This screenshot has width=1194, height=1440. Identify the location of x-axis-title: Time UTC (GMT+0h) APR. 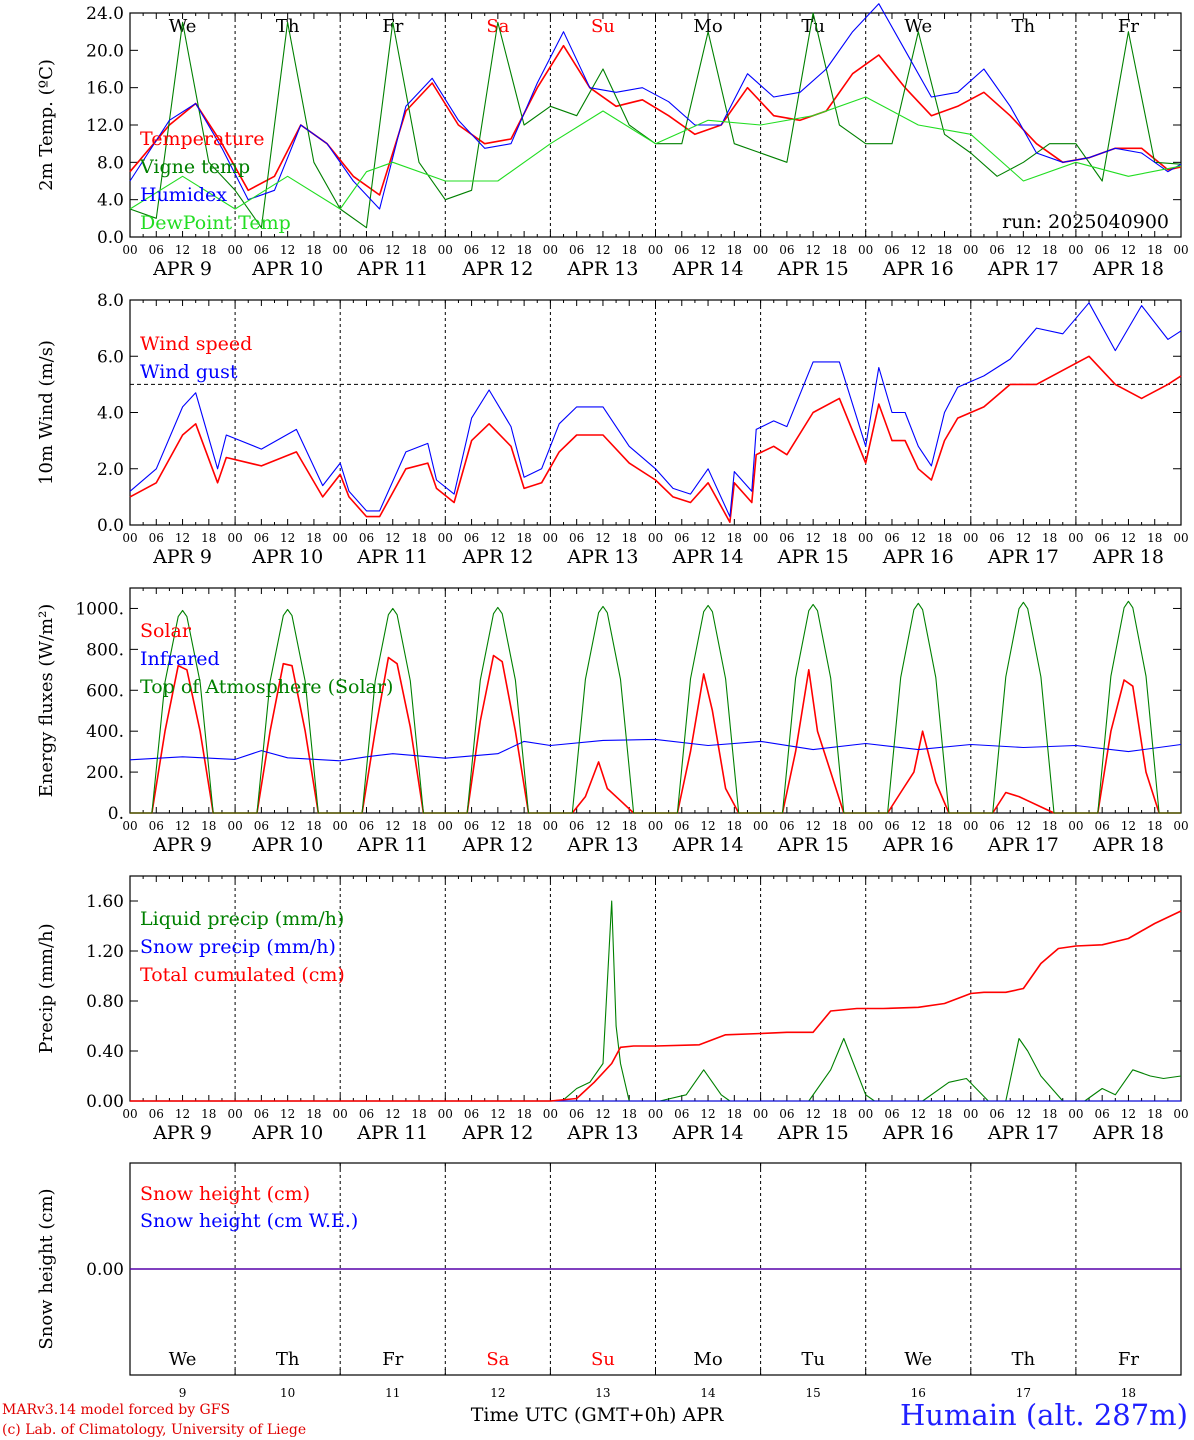
(597, 1415).